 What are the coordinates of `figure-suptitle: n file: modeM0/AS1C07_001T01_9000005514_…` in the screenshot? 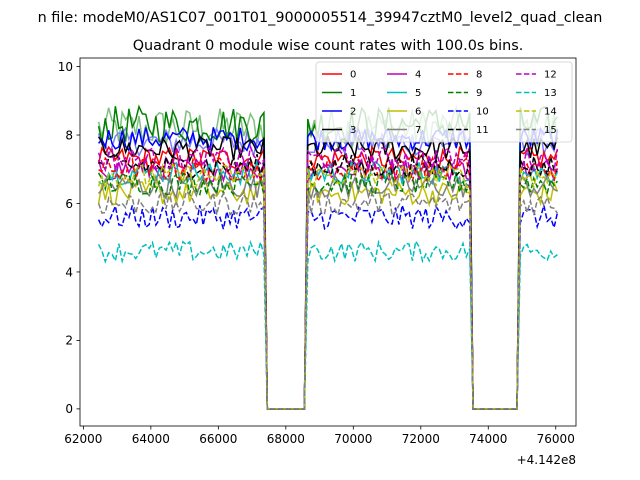 It's located at (320, 18).